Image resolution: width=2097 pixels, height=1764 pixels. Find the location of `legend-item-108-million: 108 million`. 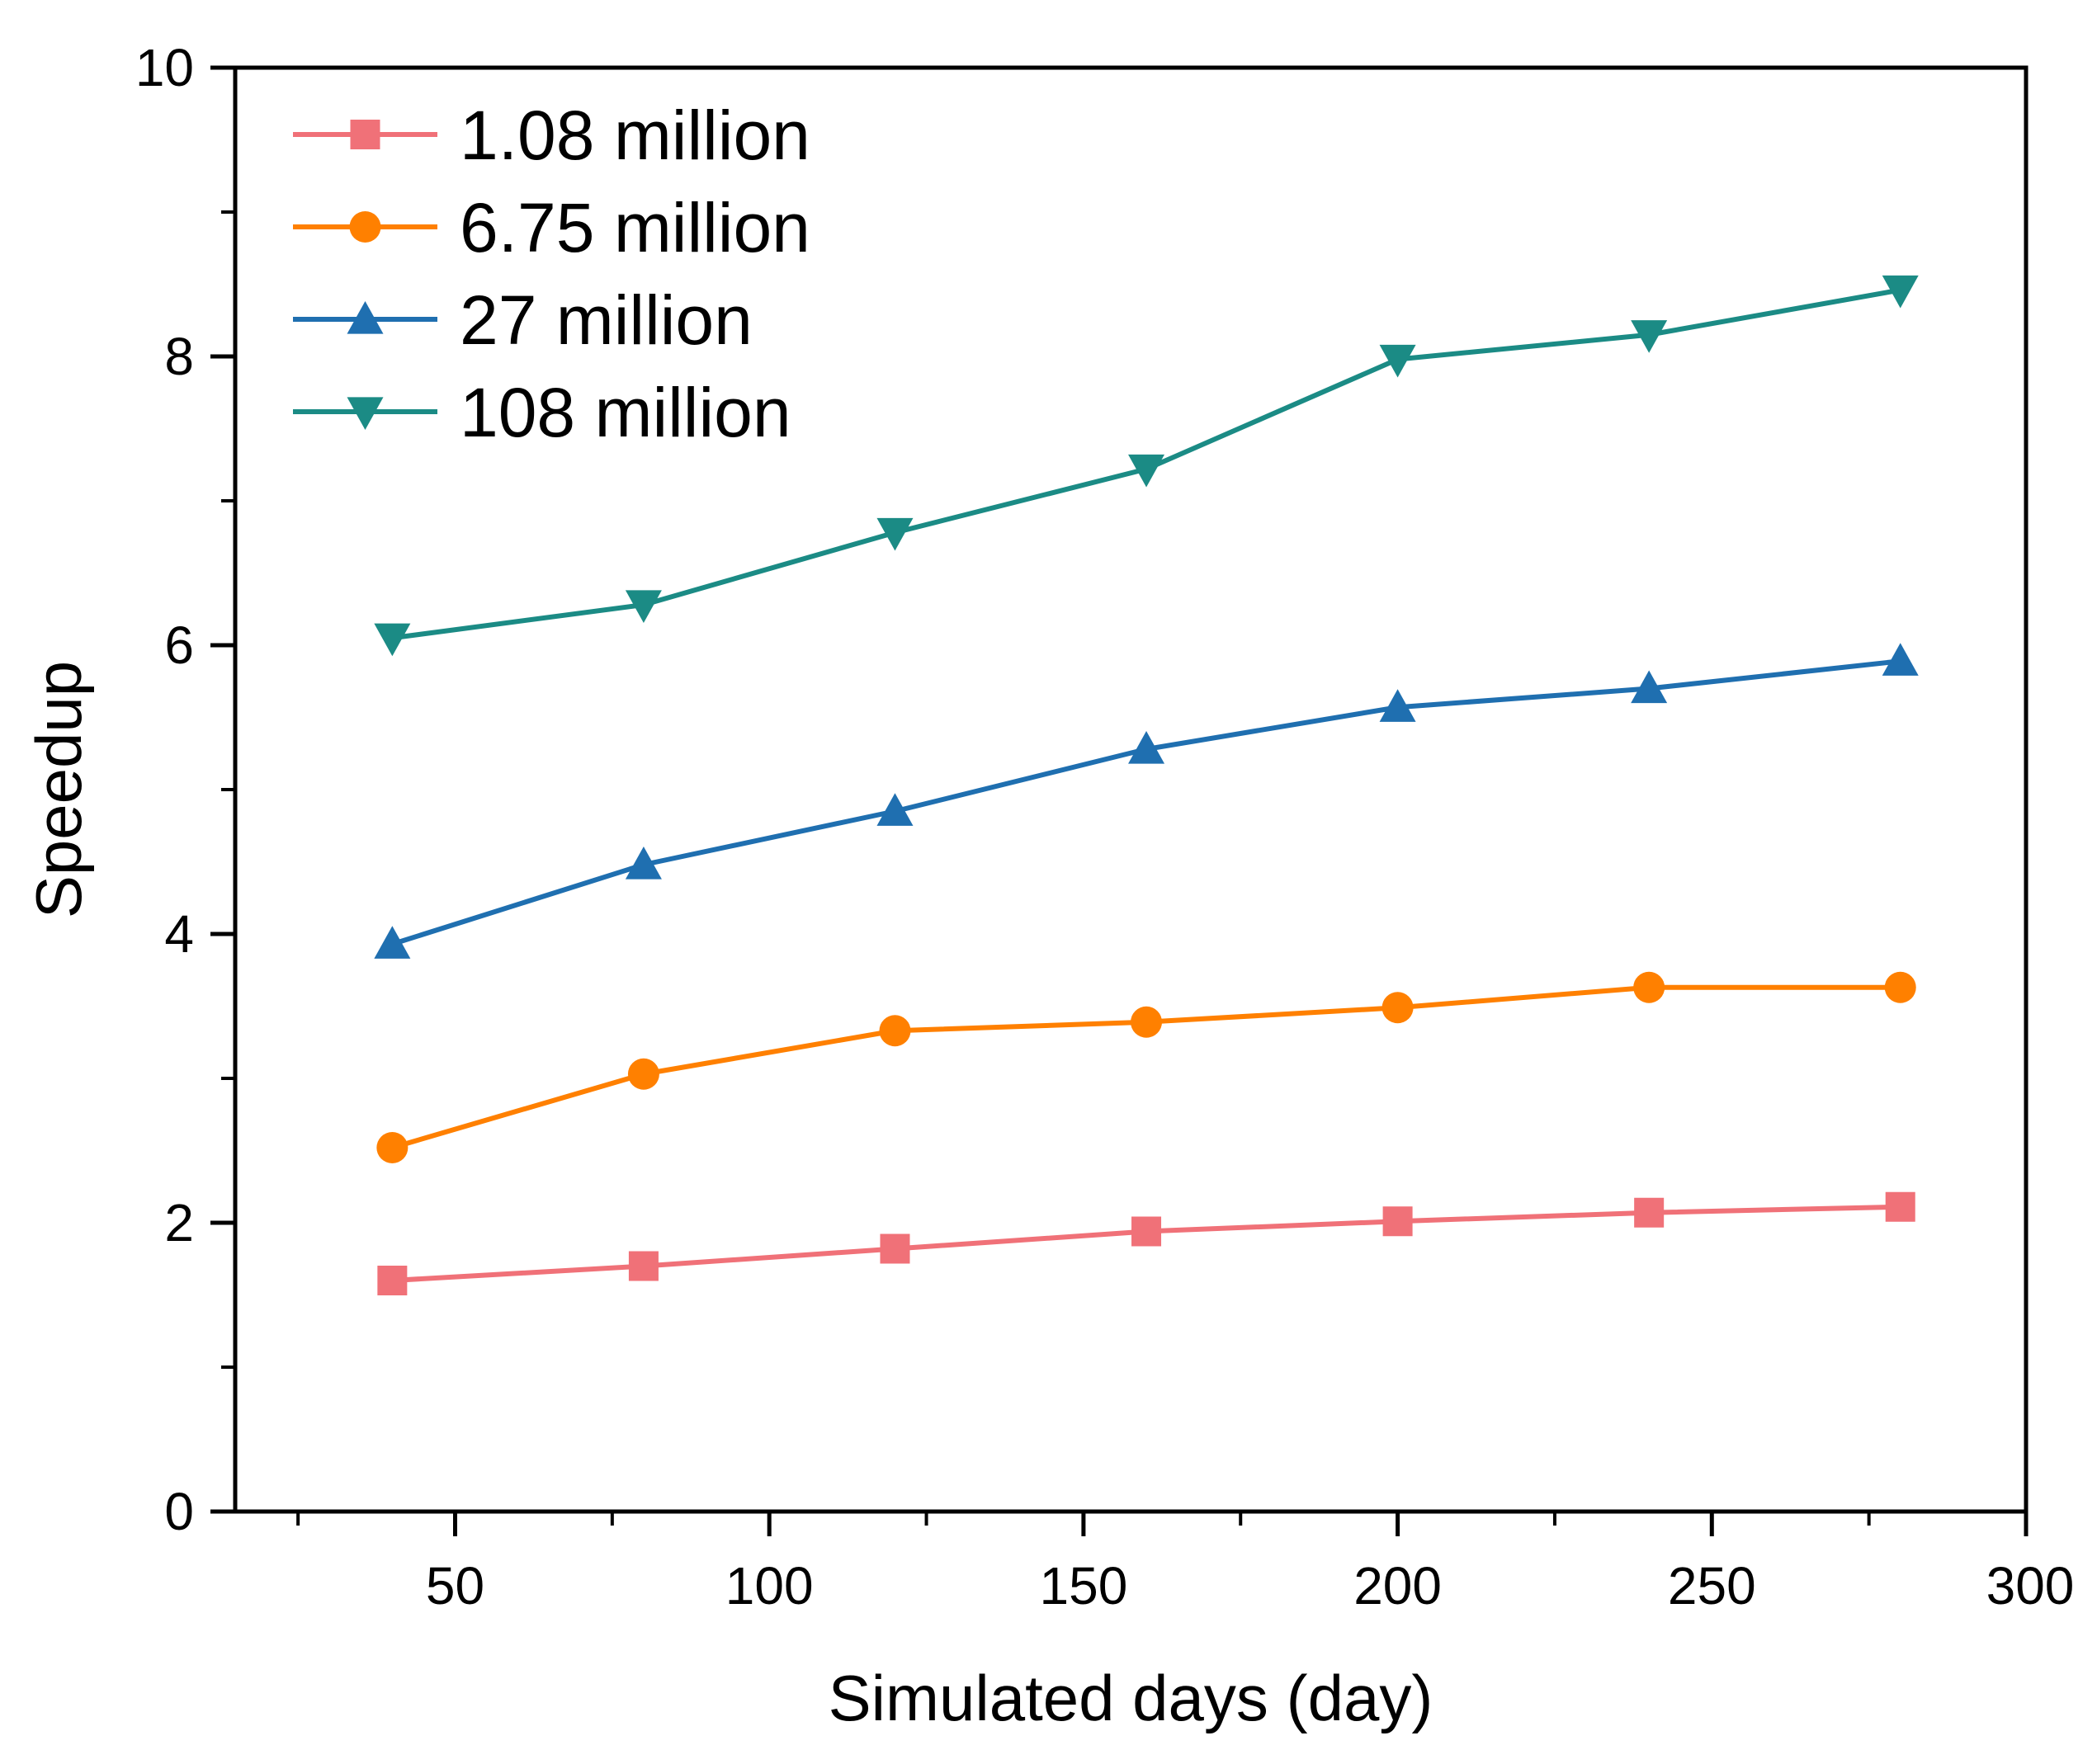

legend-item-108-million: 108 million is located at coordinates (542, 412).